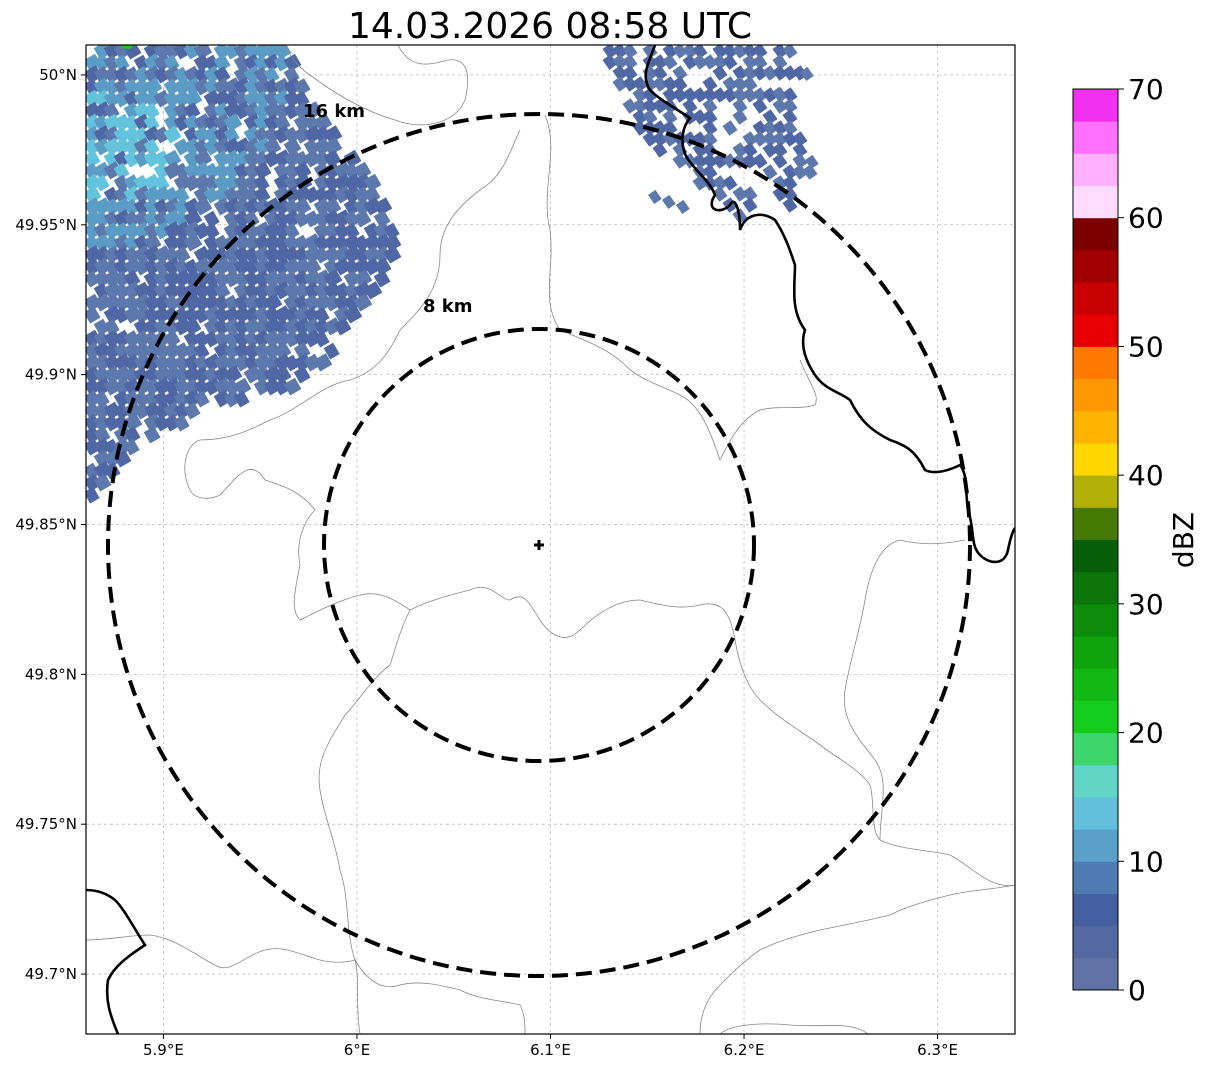 This screenshot has height=1073, width=1207. What do you see at coordinates (163, 1050) in the screenshot?
I see `lon-tick-label: 5.9°E` at bounding box center [163, 1050].